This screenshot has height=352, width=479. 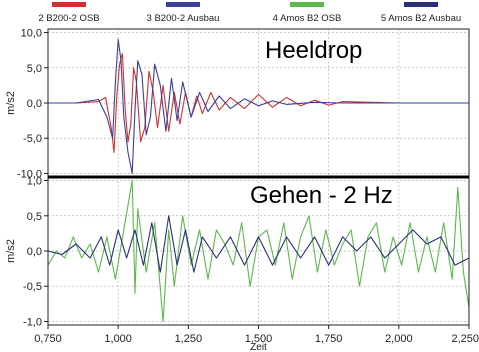 What do you see at coordinates (313, 50) in the screenshot?
I see `panel-annotation: Heeldrop` at bounding box center [313, 50].